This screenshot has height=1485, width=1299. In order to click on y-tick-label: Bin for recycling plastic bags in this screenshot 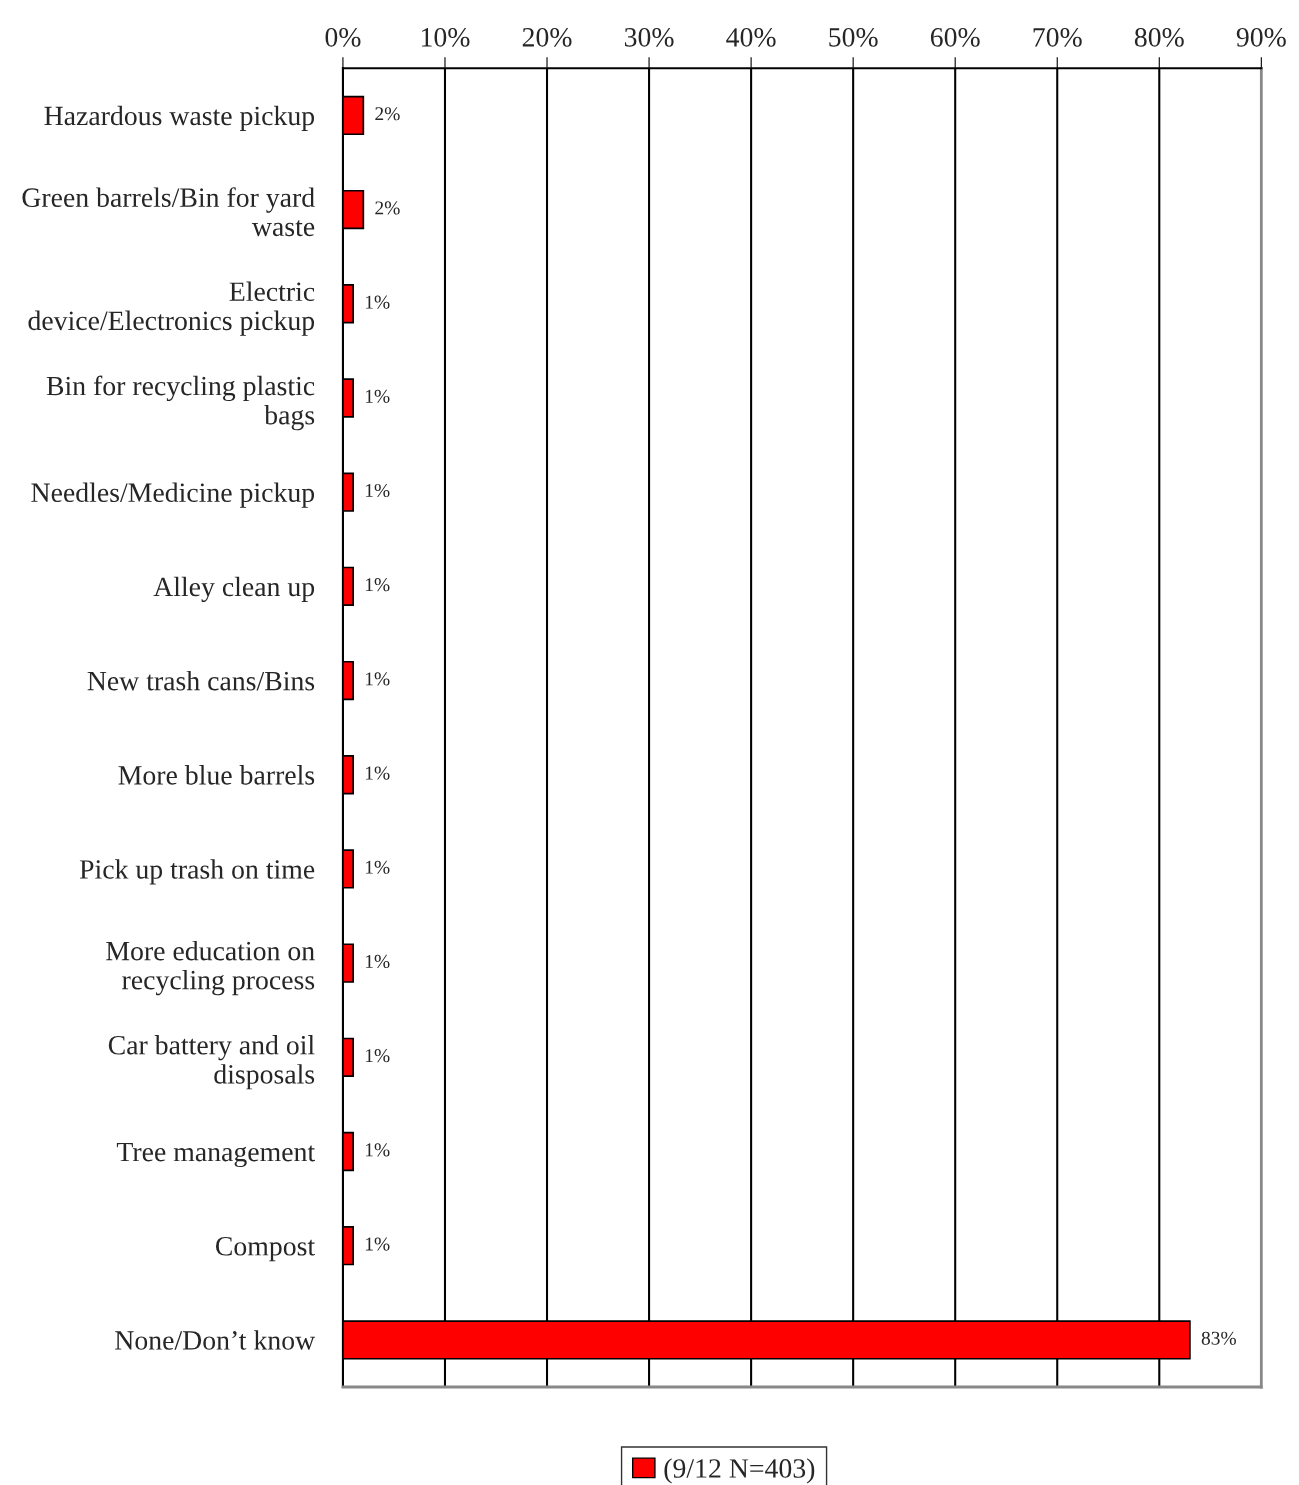, I will do `click(180, 403)`.